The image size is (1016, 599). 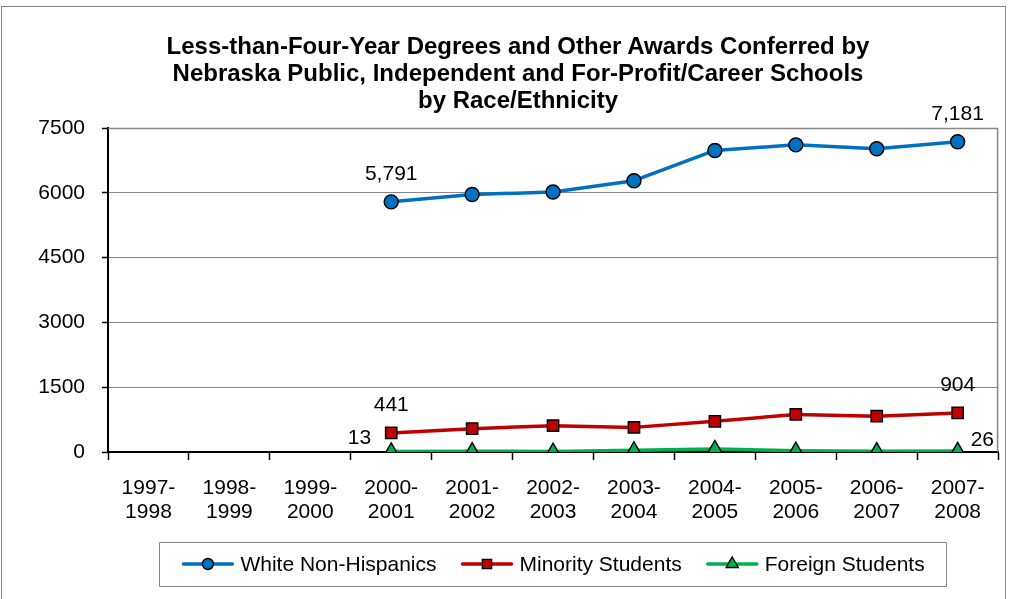 What do you see at coordinates (391, 403) in the screenshot?
I see `data-label: 441` at bounding box center [391, 403].